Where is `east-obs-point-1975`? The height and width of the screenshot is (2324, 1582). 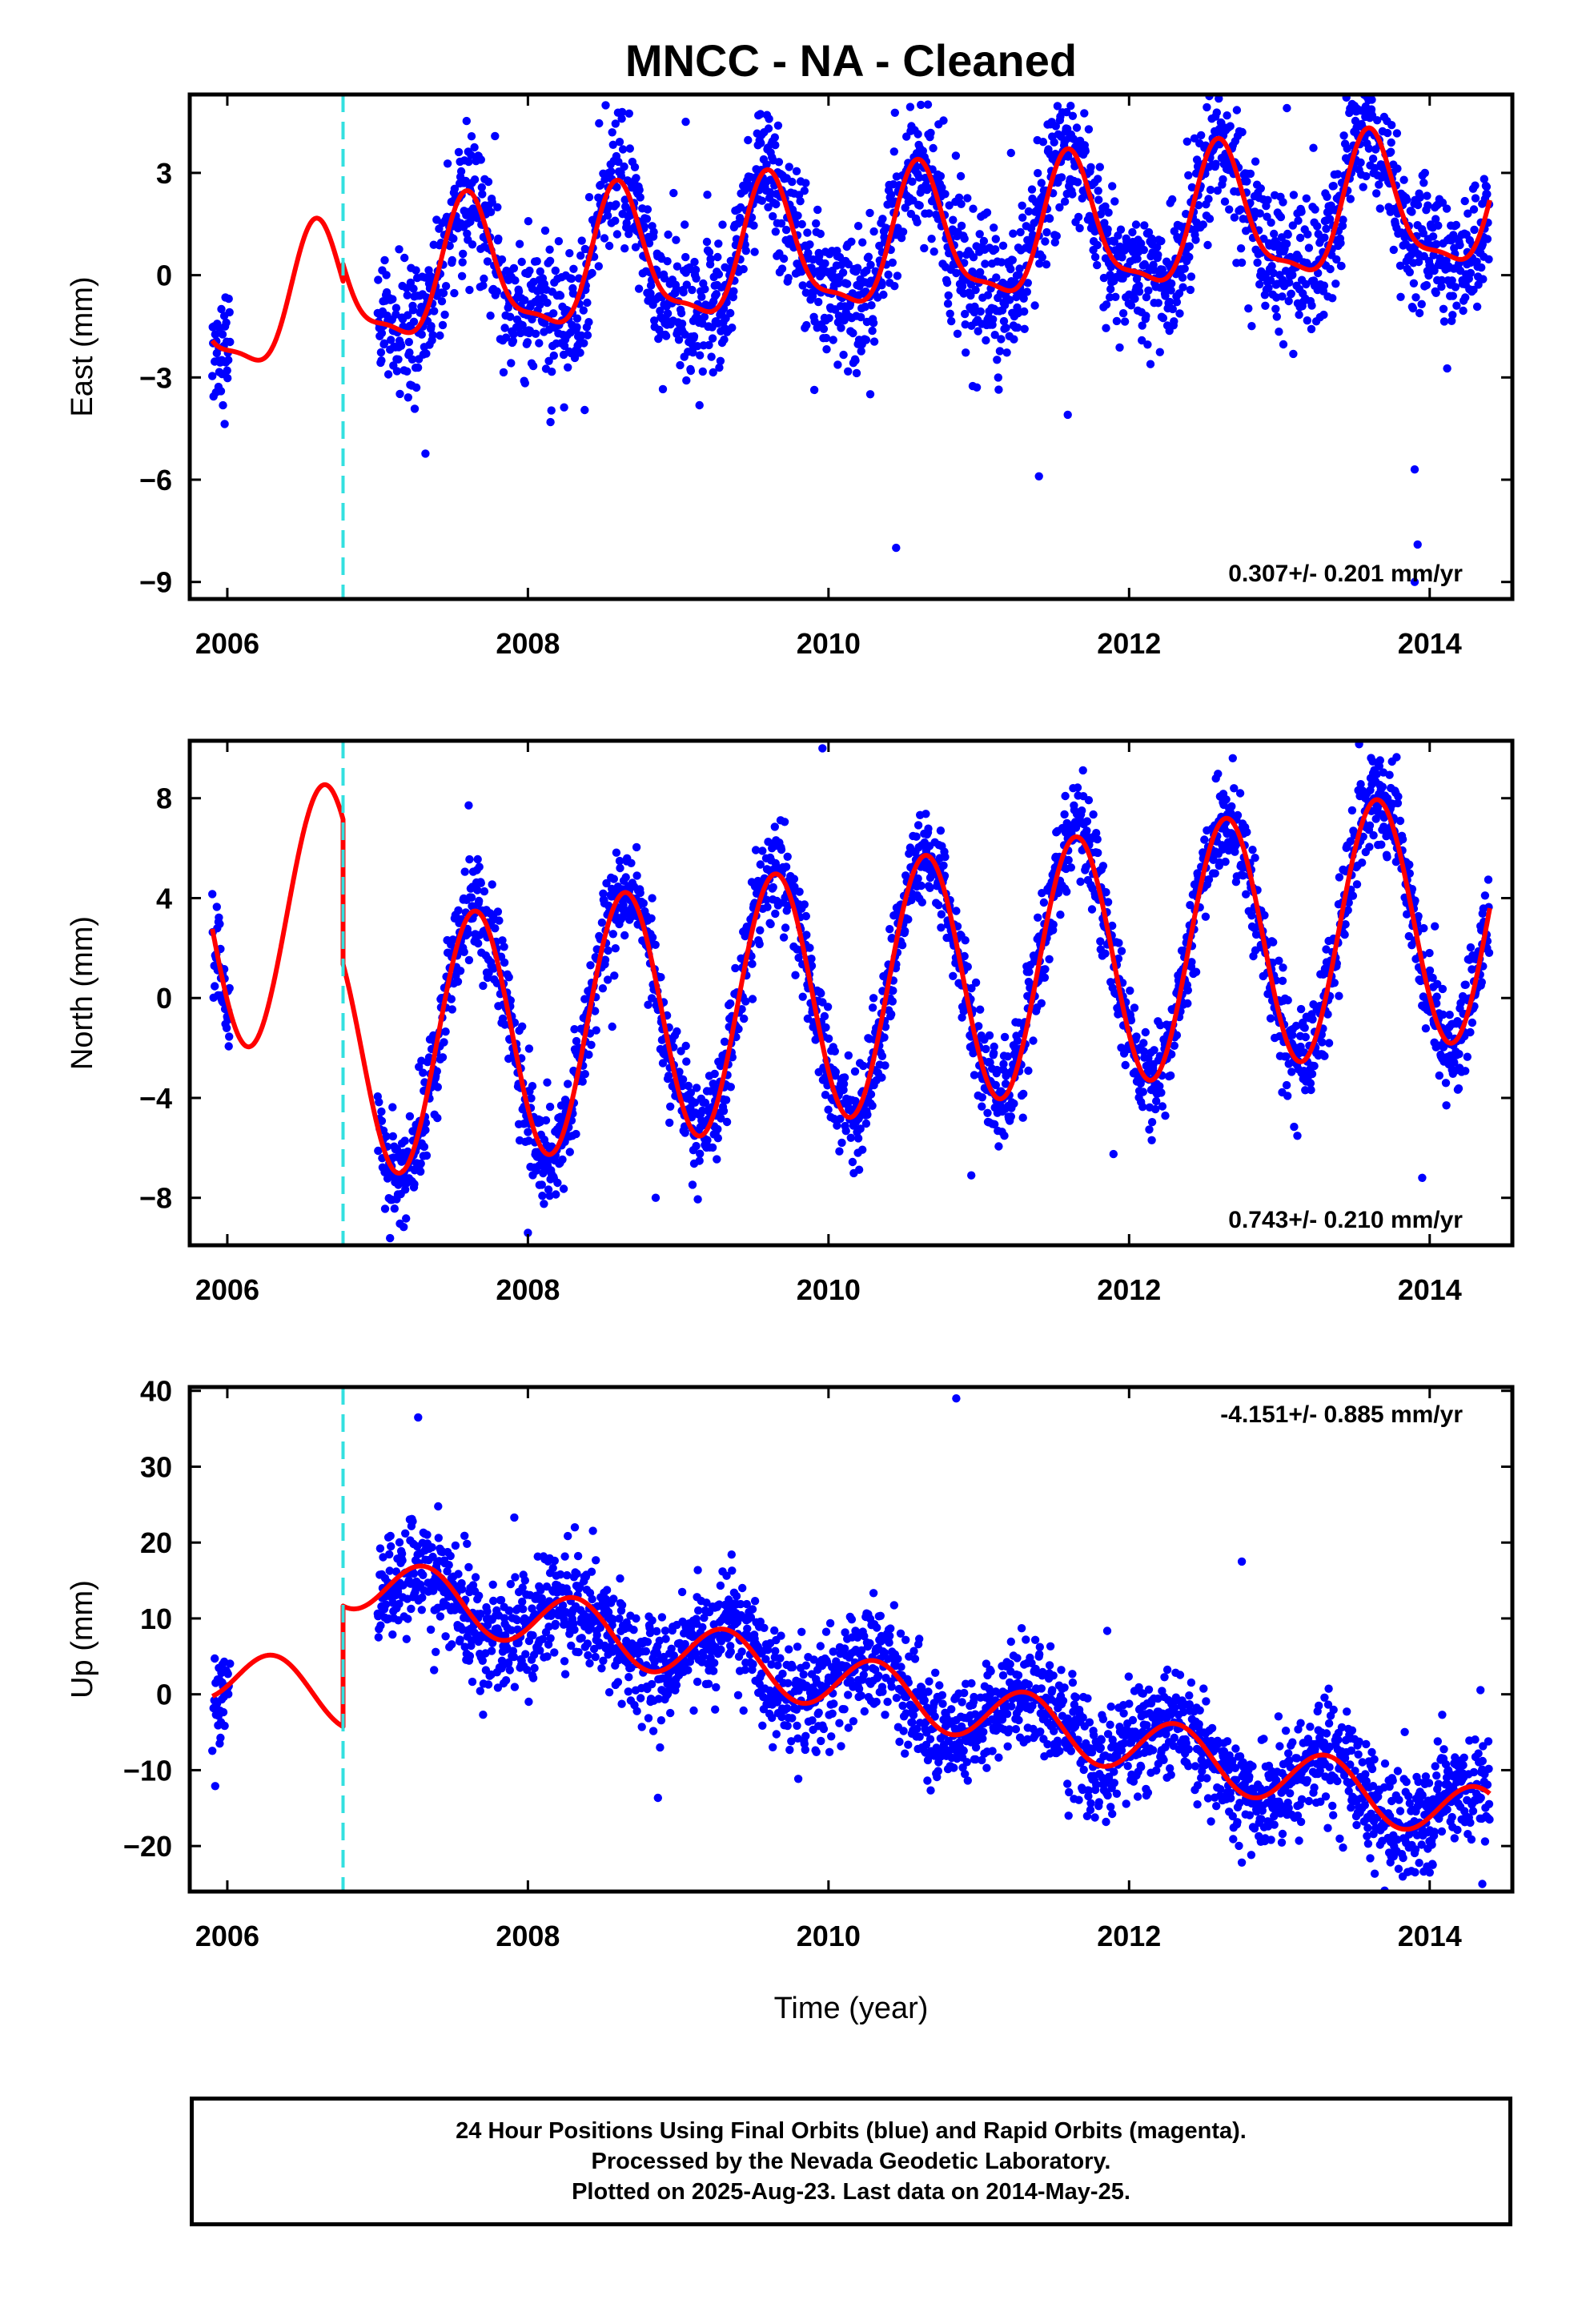
east-obs-point-1975 is located at coordinates (1292, 275).